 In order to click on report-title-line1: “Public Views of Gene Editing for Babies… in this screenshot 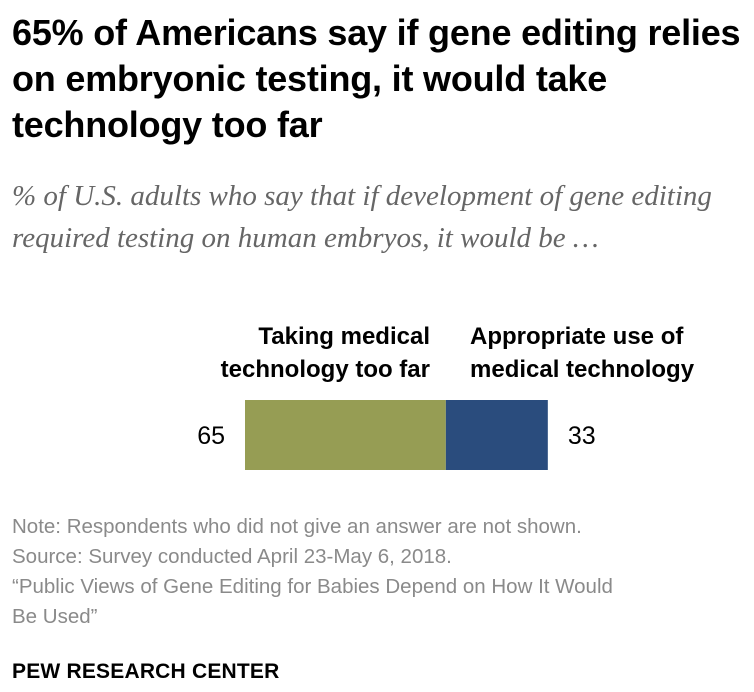, I will do `click(312, 586)`.